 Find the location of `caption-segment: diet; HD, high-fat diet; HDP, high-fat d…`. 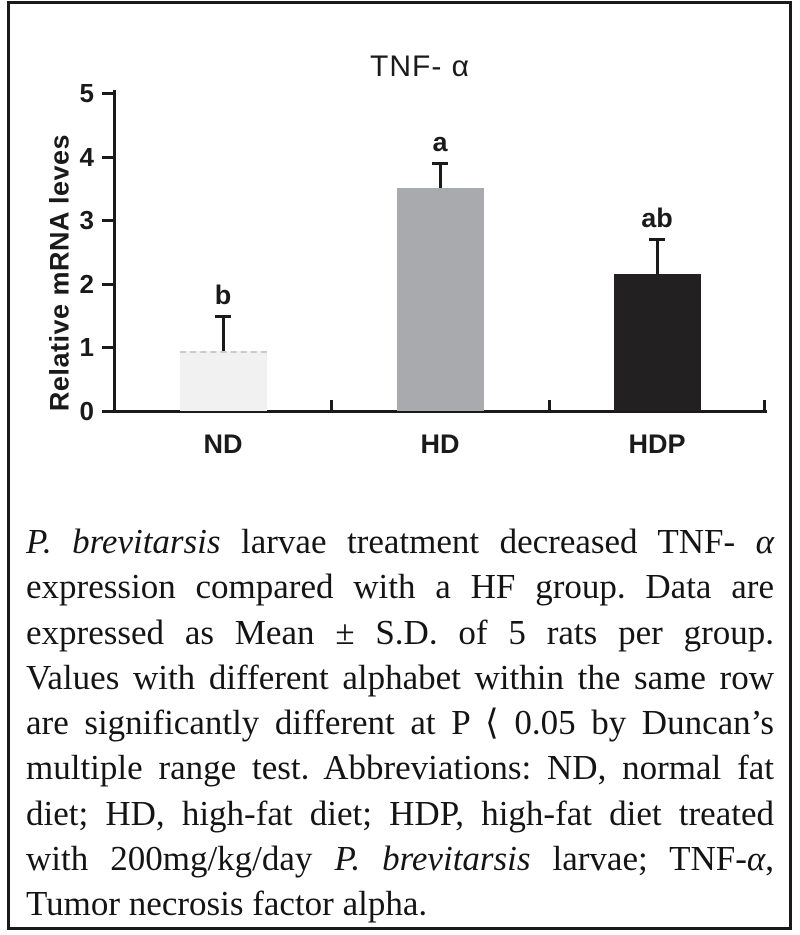

caption-segment: diet; HD, high-fat diet; HDP, high-fat d… is located at coordinates (400, 813).